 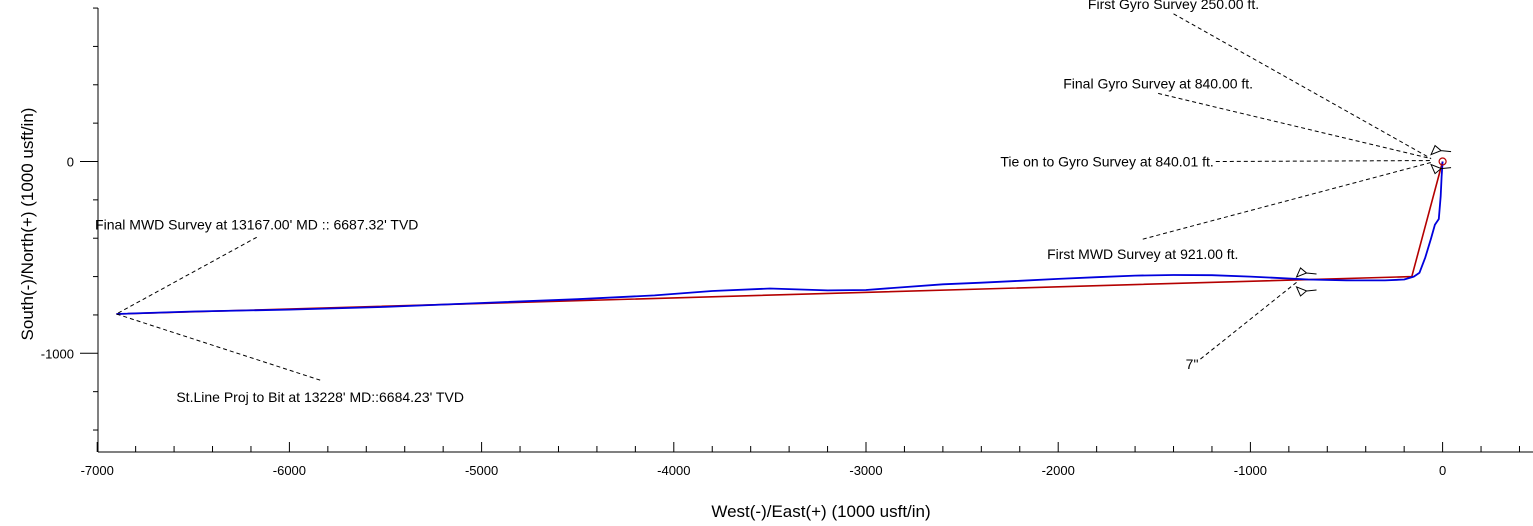 I want to click on x-tick-label: -1000, so click(x=1250, y=470).